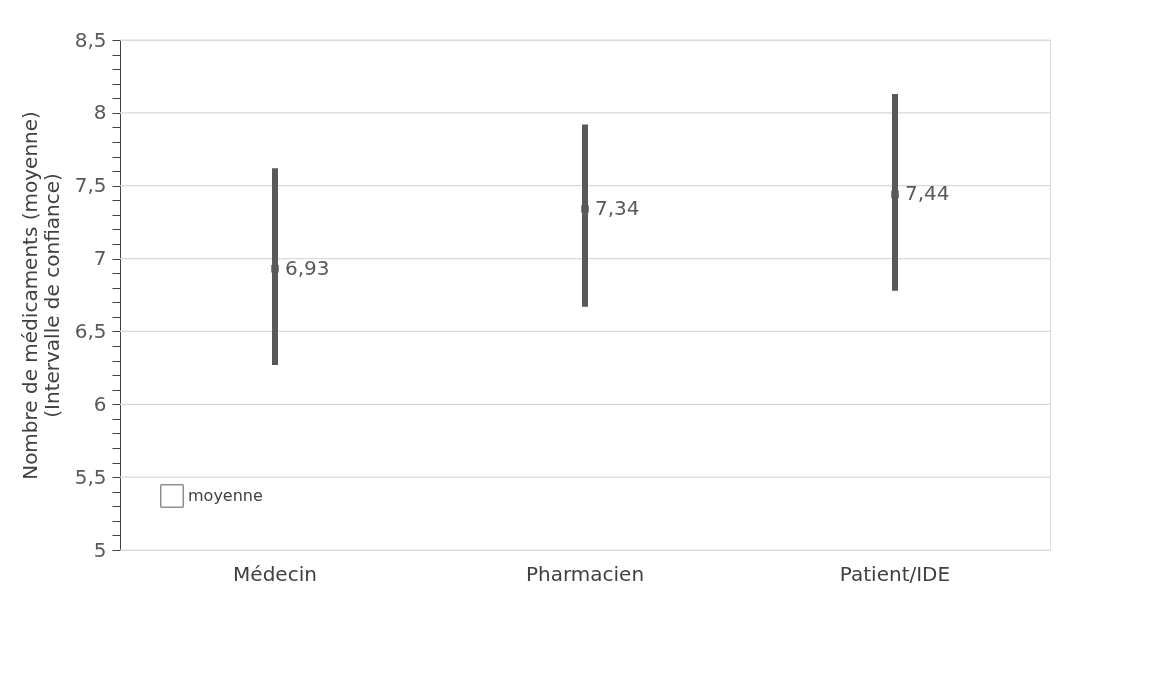 The image size is (1154, 674). What do you see at coordinates (40, 295) in the screenshot?
I see `y-axis-title: Nombre de médicaments (moyenne) (Intervalle de confiance)` at bounding box center [40, 295].